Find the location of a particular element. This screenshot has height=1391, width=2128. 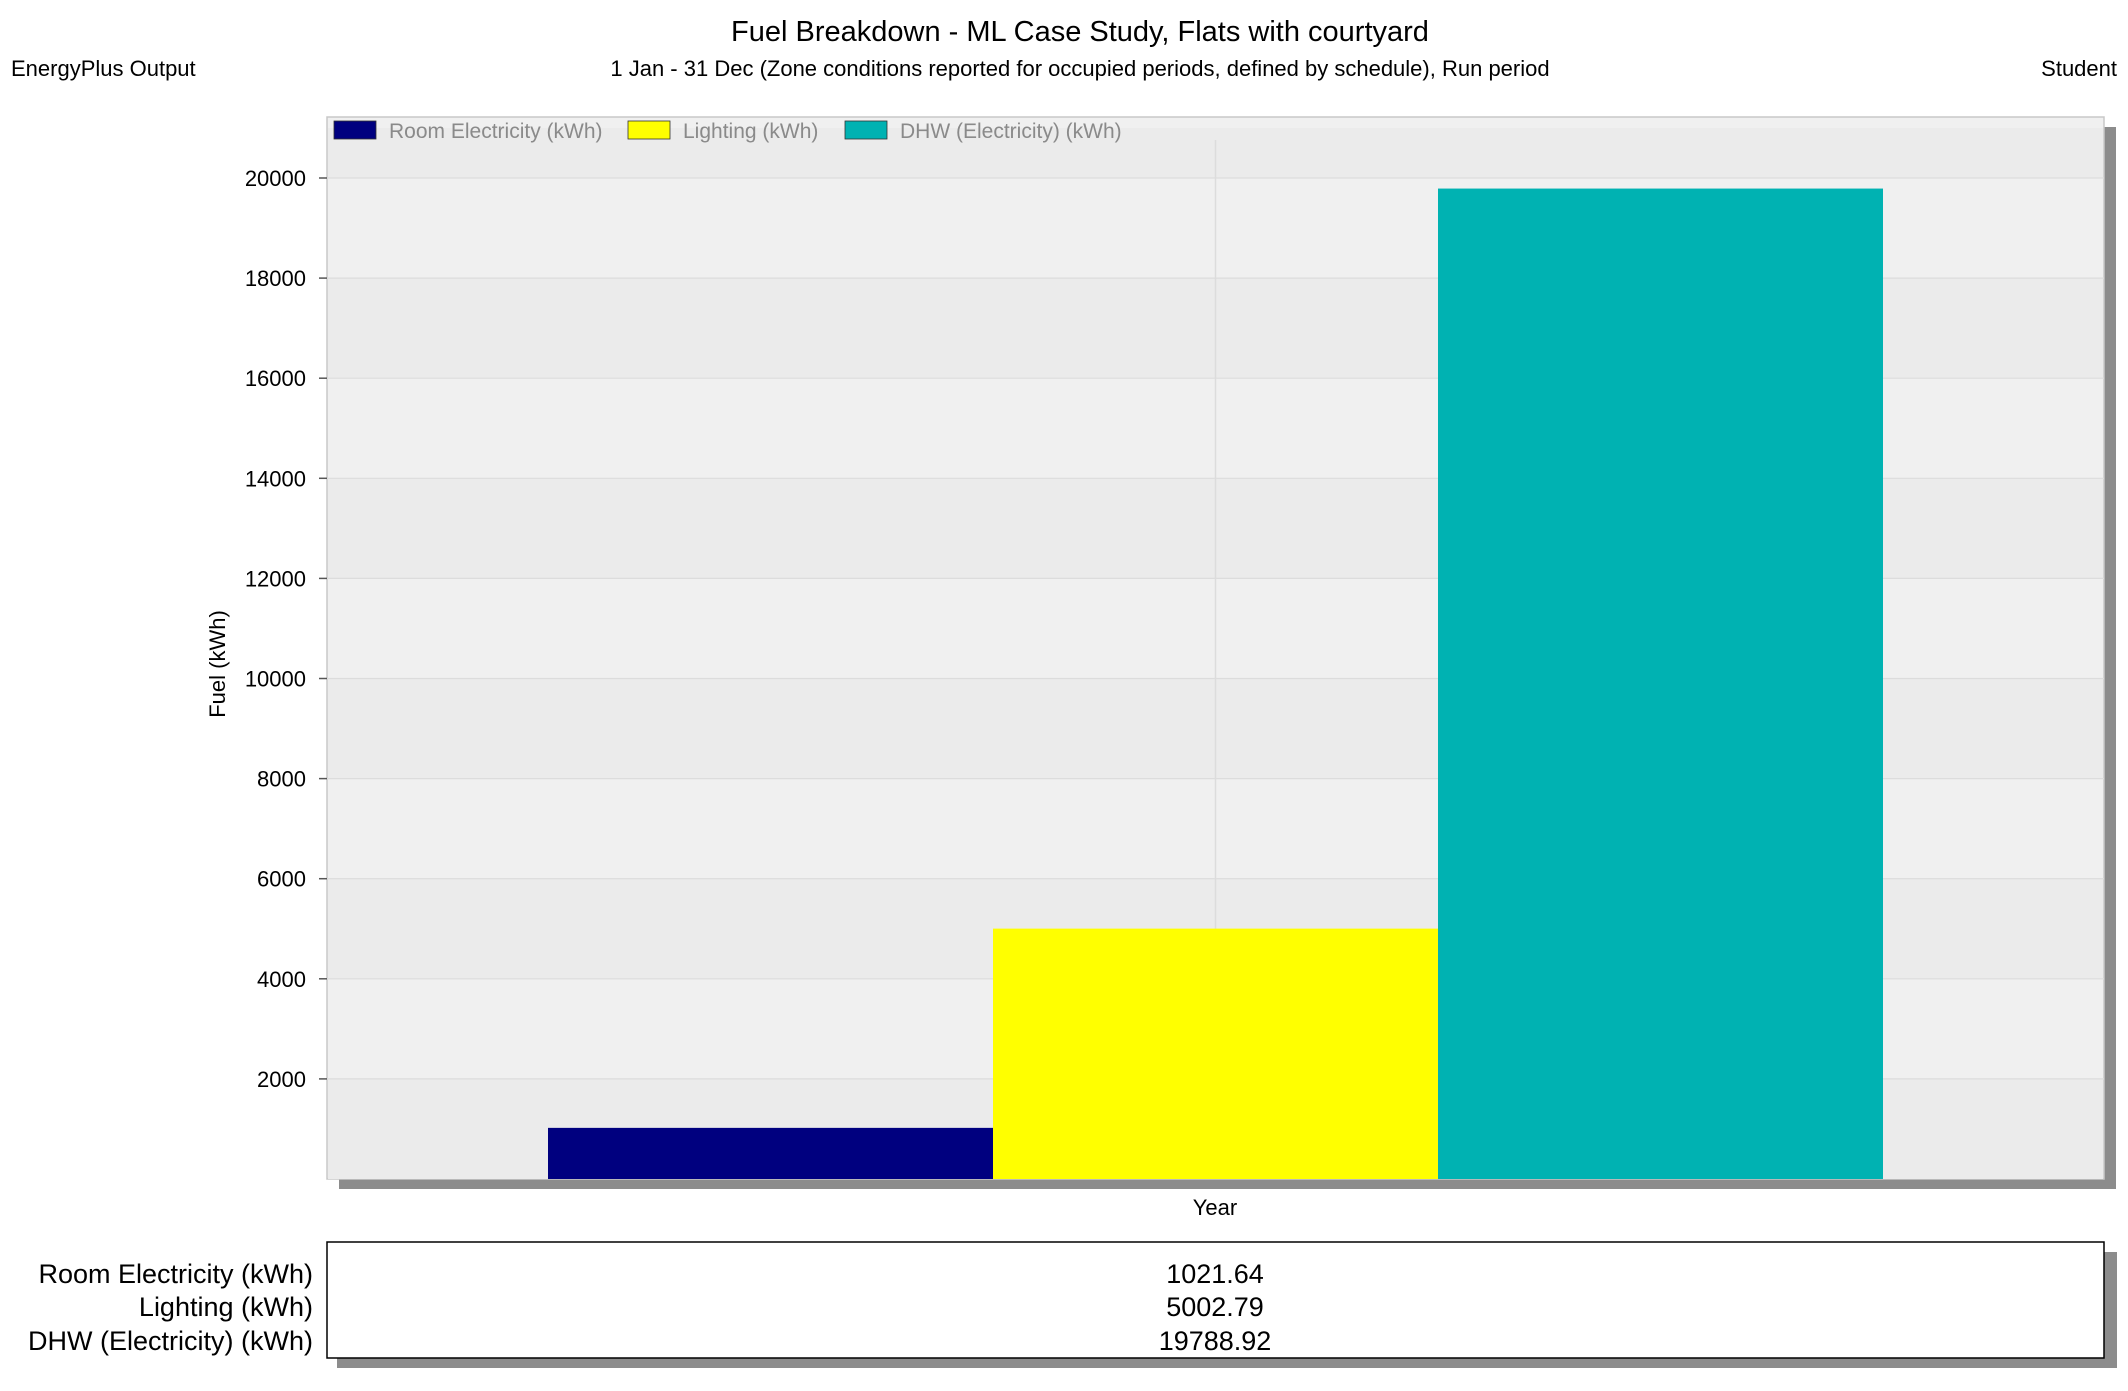

y-axis-label: Fuel (kWh) is located at coordinates (217, 664).